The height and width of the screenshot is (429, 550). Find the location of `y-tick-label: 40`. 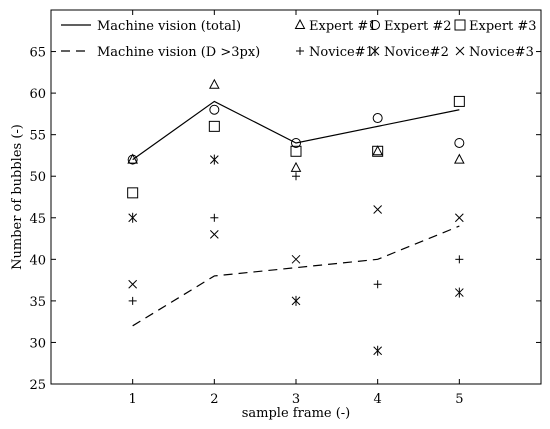

y-tick-label: 40 is located at coordinates (37, 260).